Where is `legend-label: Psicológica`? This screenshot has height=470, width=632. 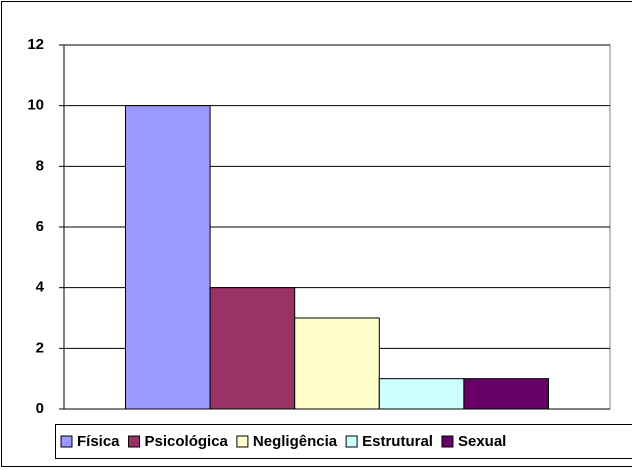 legend-label: Psicológica is located at coordinates (187, 441).